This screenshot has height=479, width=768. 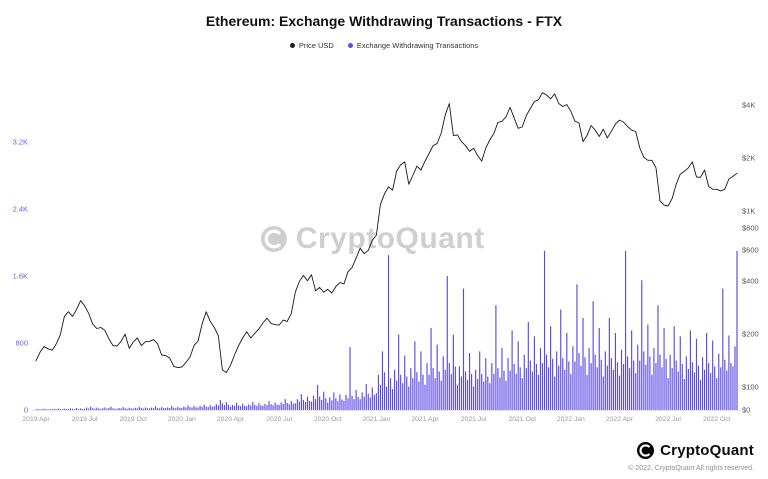 What do you see at coordinates (26, 410) in the screenshot?
I see `left-axis-tick: 0` at bounding box center [26, 410].